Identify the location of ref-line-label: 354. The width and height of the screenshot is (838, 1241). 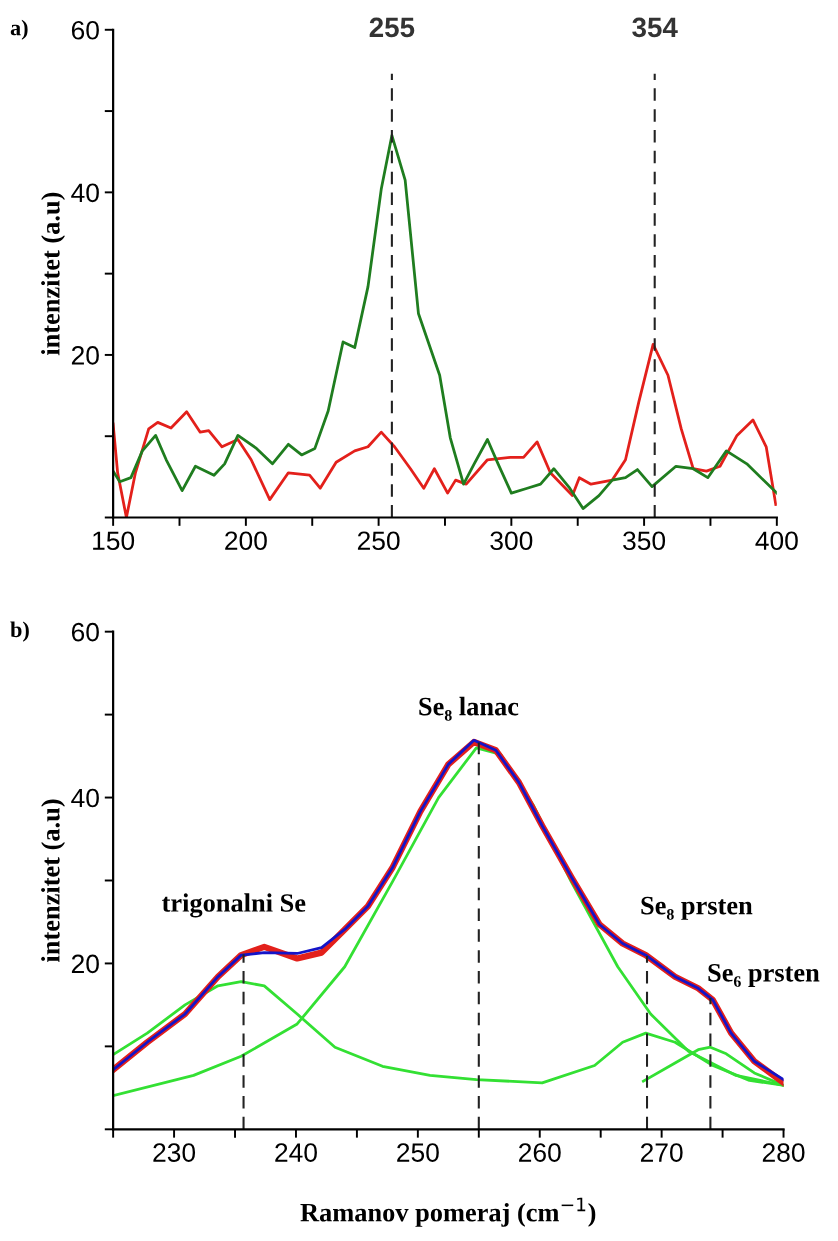
(655, 27).